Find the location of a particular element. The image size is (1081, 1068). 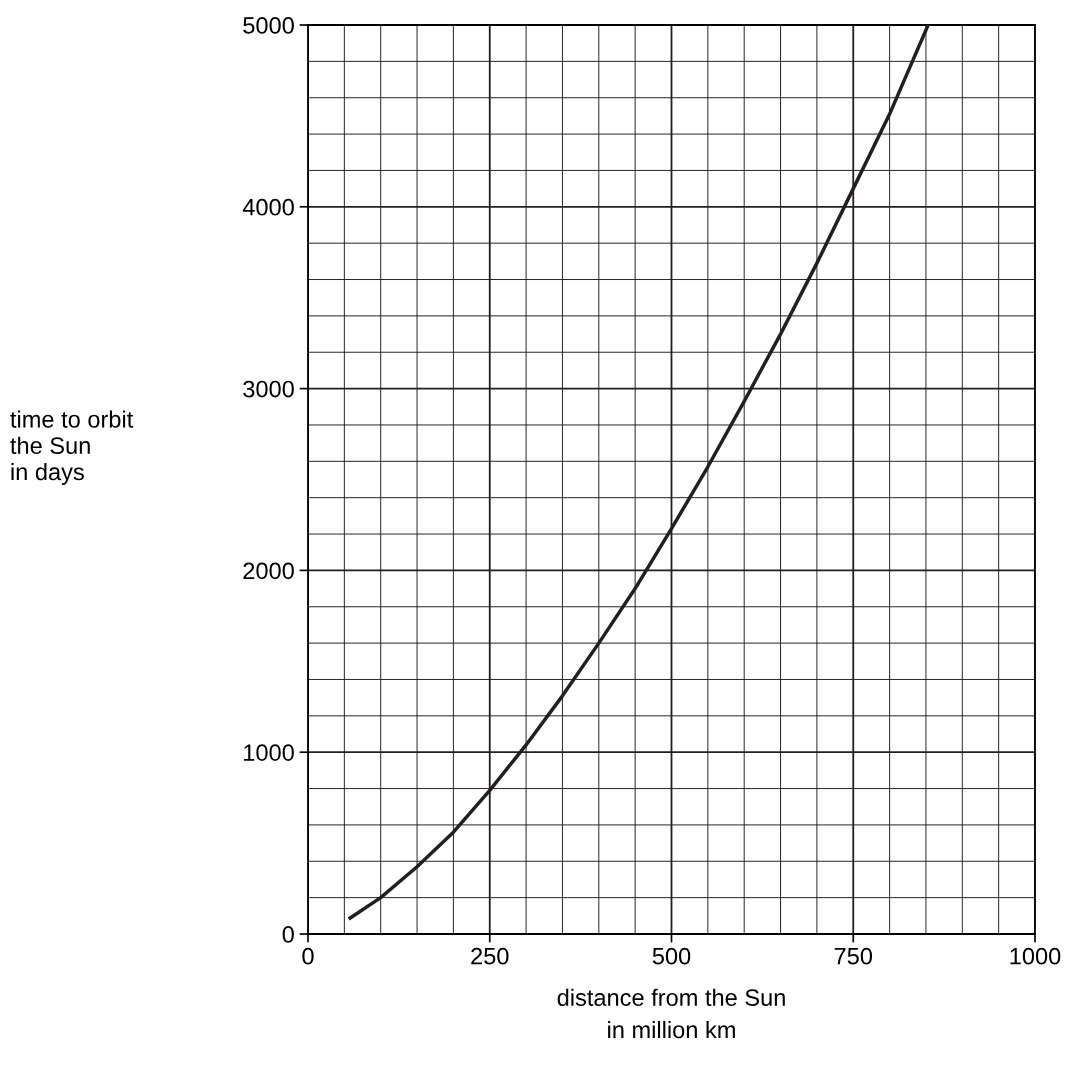

x-axis-title: distance from the Sun in million km is located at coordinates (671, 1013).